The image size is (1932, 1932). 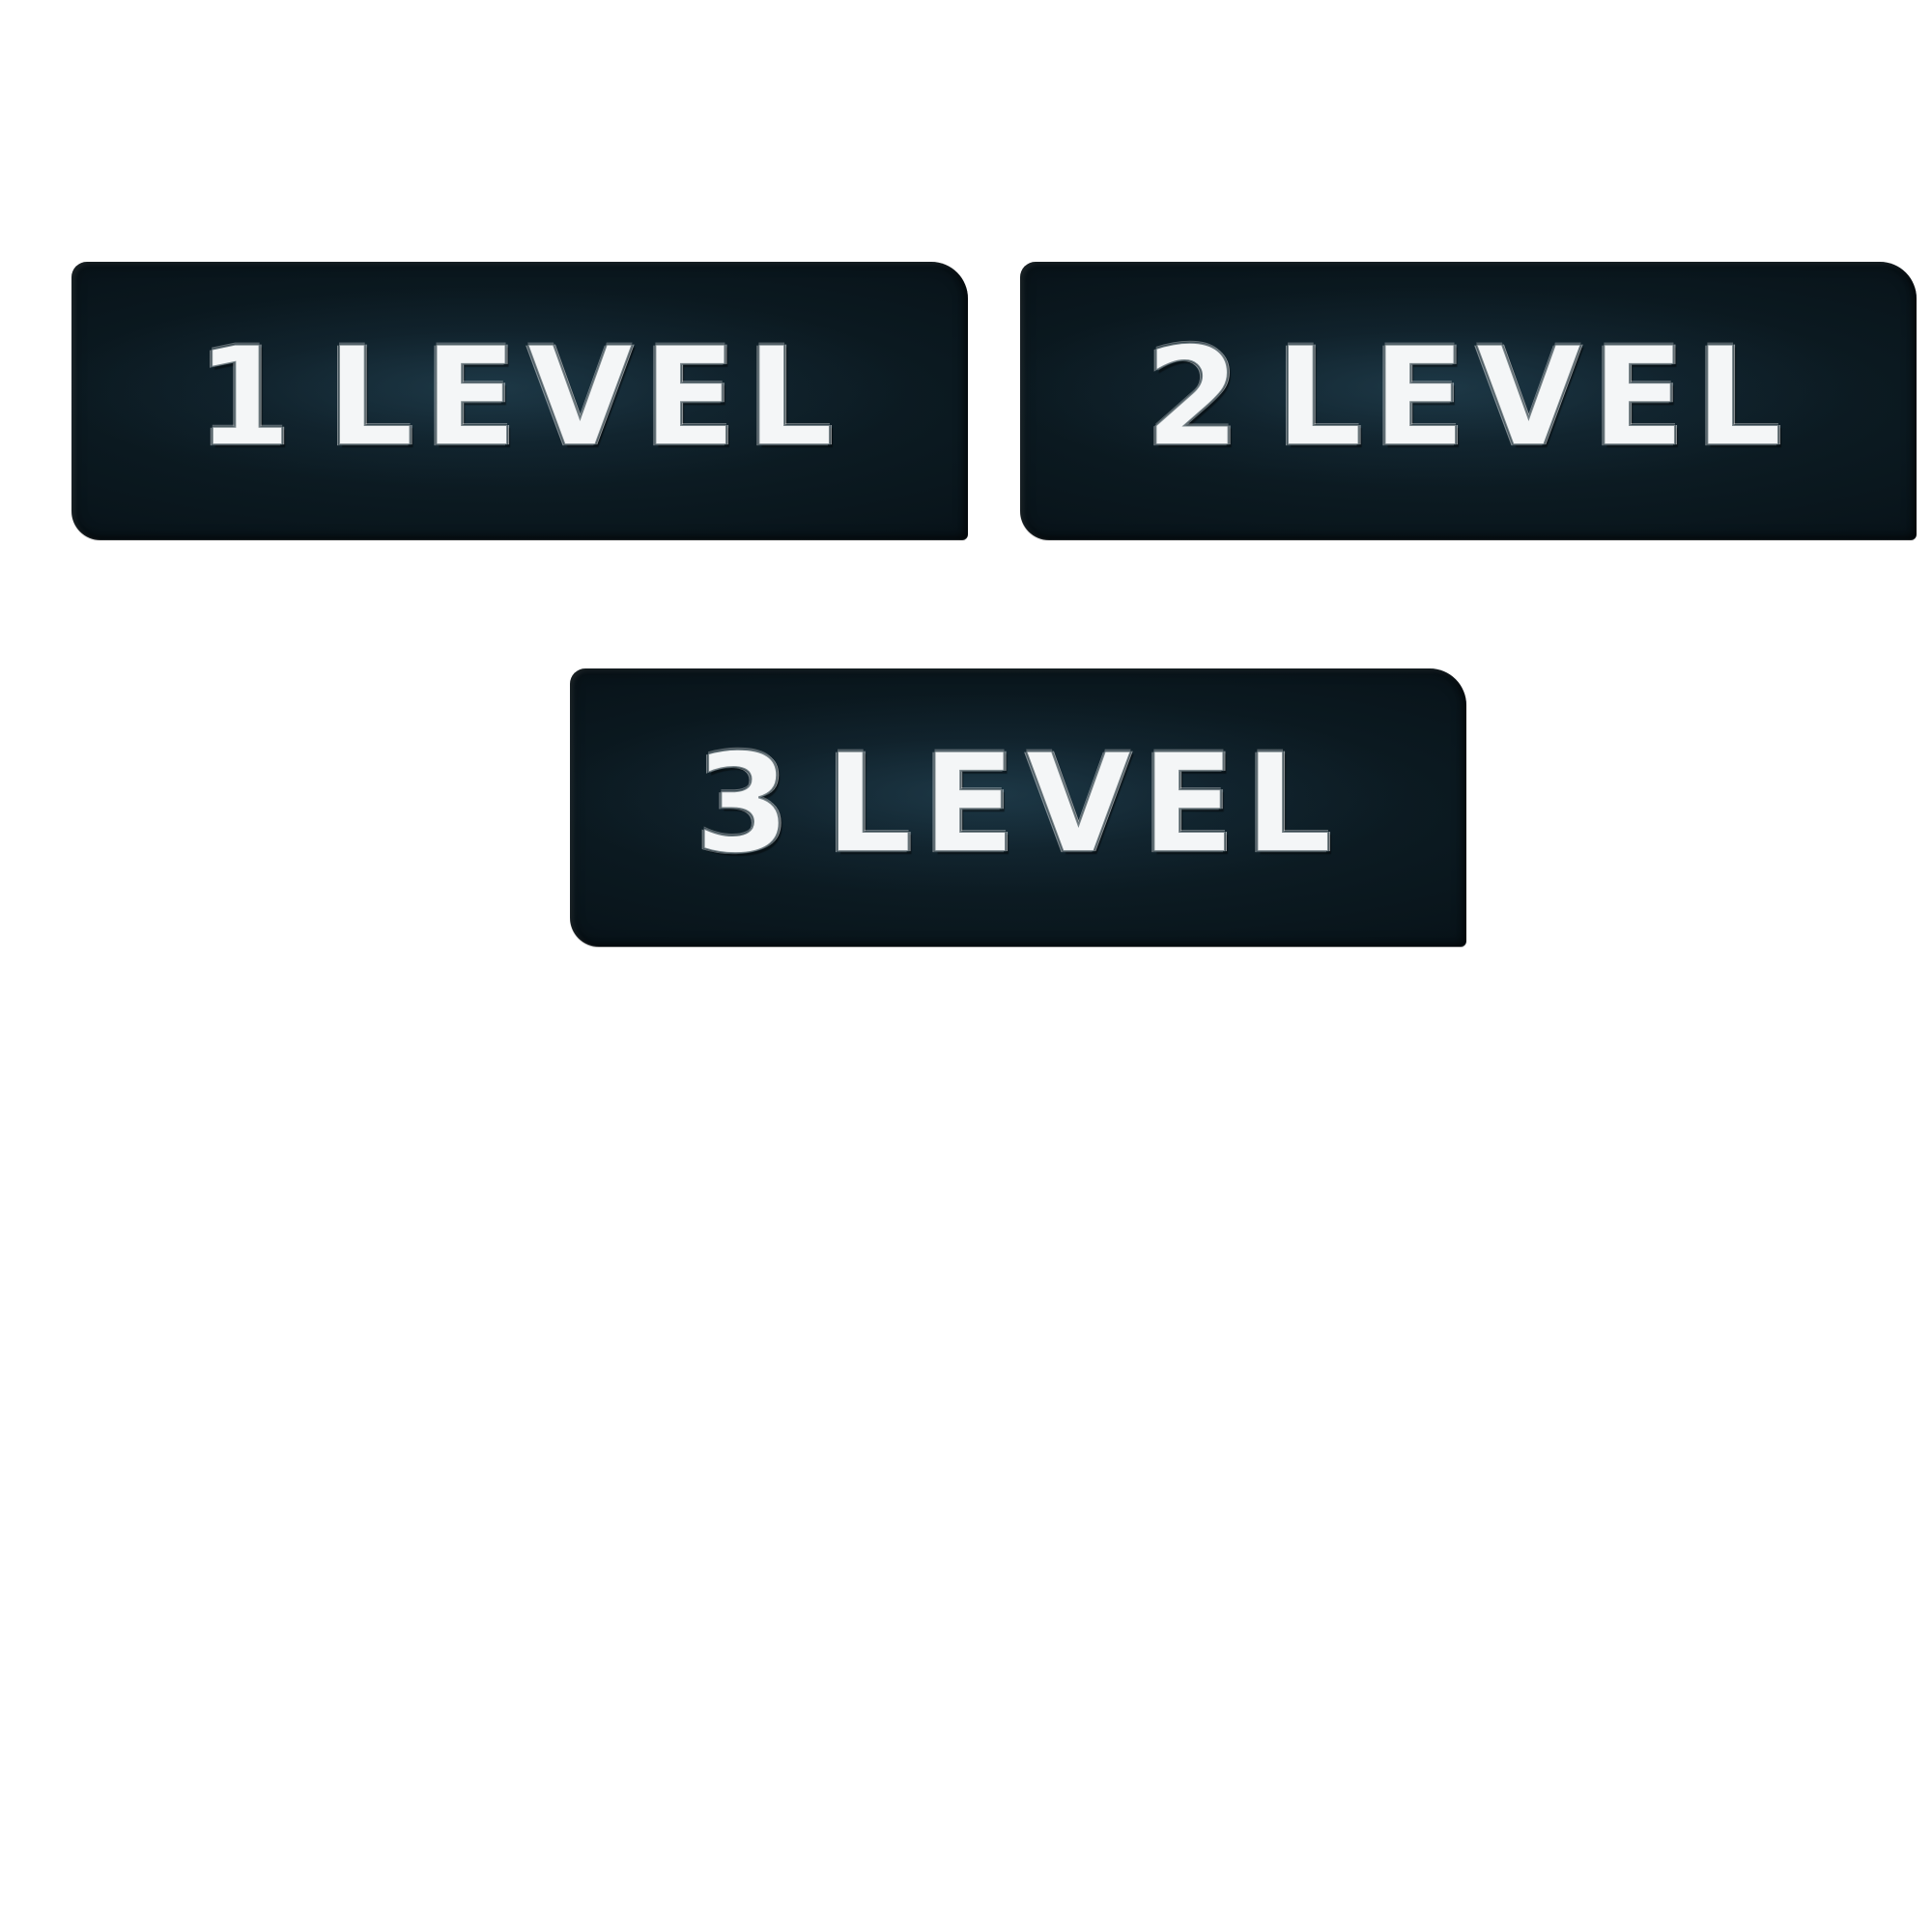 I want to click on level-2-number: 2, so click(x=1197, y=398).